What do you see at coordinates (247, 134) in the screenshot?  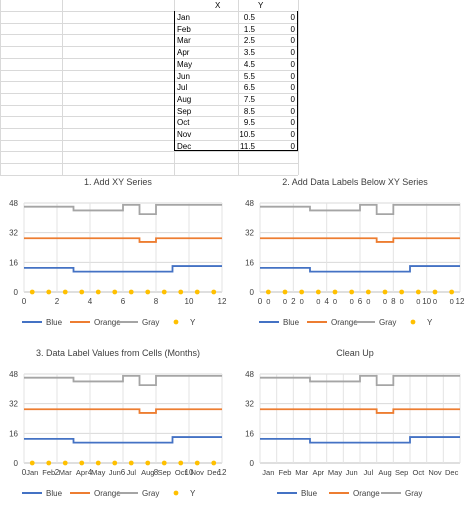 I see `x-value-cell: 10.5` at bounding box center [247, 134].